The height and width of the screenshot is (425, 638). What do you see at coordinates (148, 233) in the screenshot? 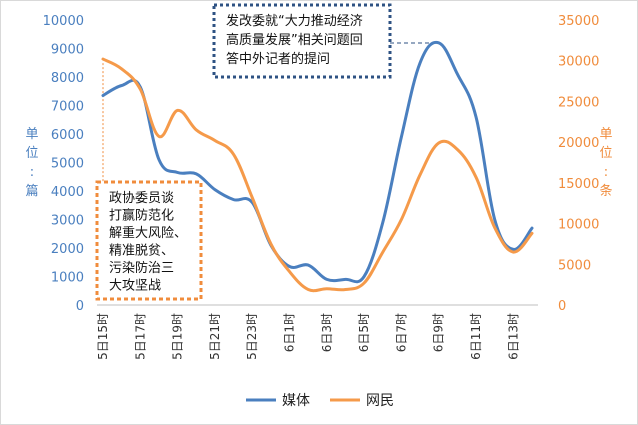
I see `annotation-text: 解重大风险、` at bounding box center [148, 233].